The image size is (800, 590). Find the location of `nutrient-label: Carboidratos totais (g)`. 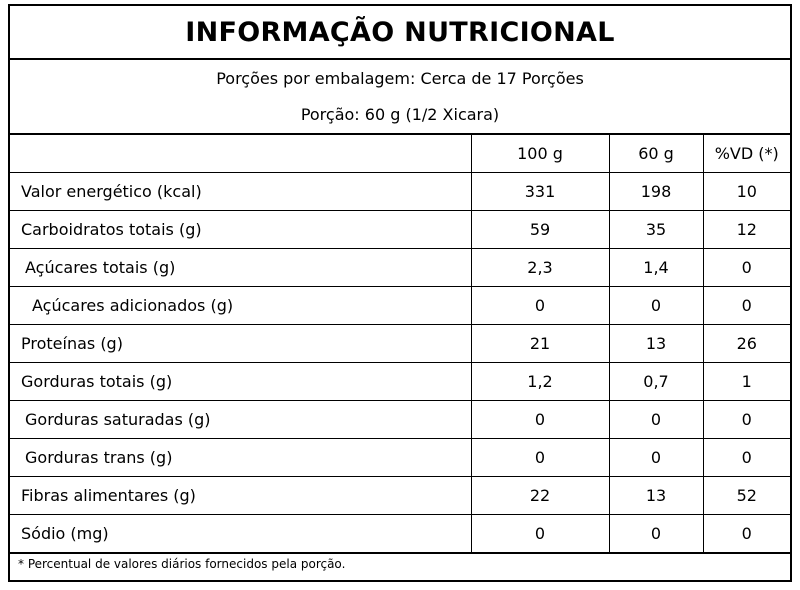

nutrient-label: Carboidratos totais (g) is located at coordinates (241, 229).